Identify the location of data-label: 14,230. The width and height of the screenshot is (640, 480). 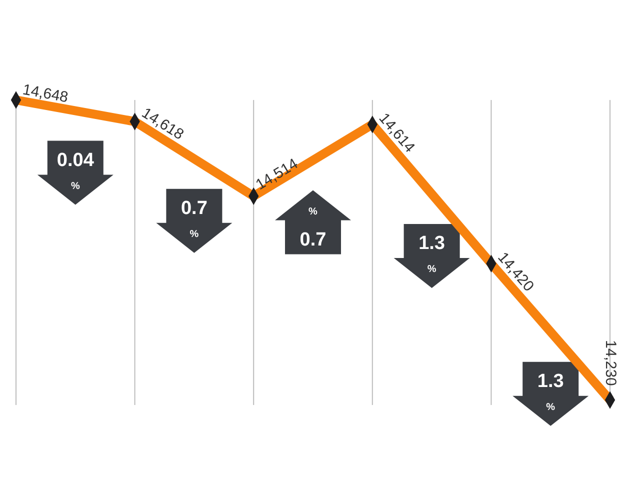
(610, 363).